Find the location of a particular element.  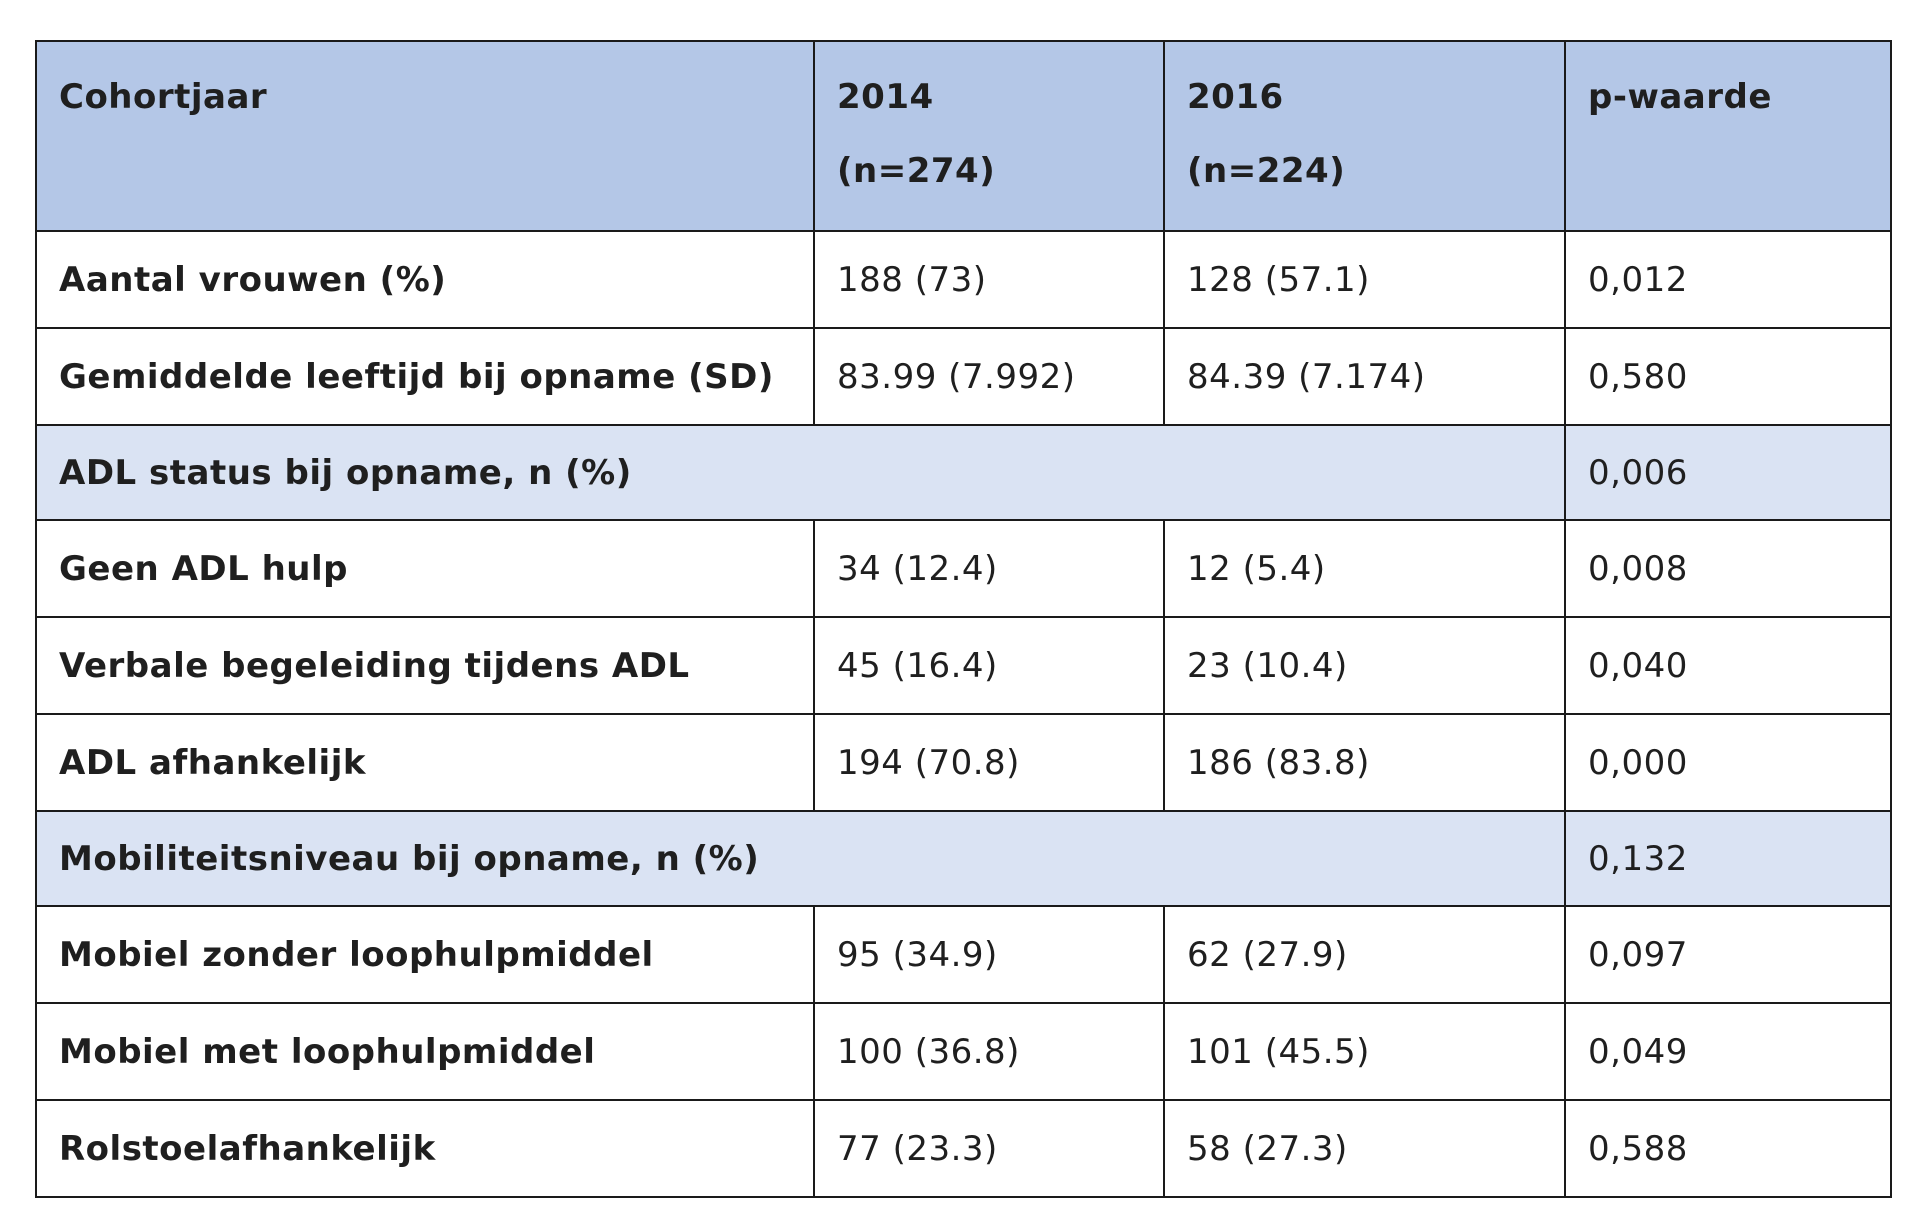

section-row: ADL status bij opname, n (%) 0,006 is located at coordinates (963, 472).